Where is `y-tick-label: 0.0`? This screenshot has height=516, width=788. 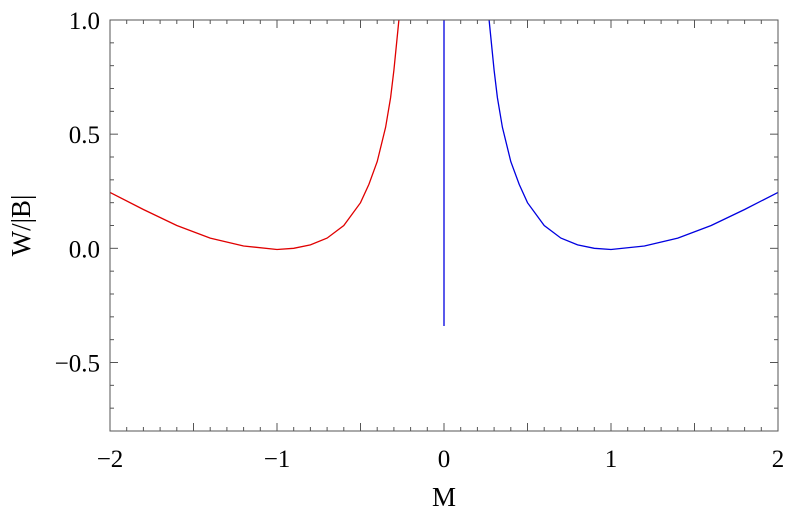 y-tick-label: 0.0 is located at coordinates (84, 249).